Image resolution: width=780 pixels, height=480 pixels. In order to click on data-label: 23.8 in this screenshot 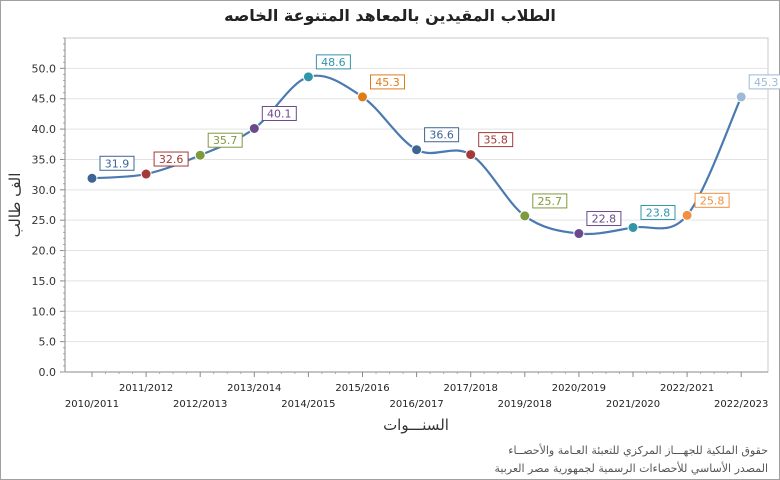, I will do `click(658, 212)`.